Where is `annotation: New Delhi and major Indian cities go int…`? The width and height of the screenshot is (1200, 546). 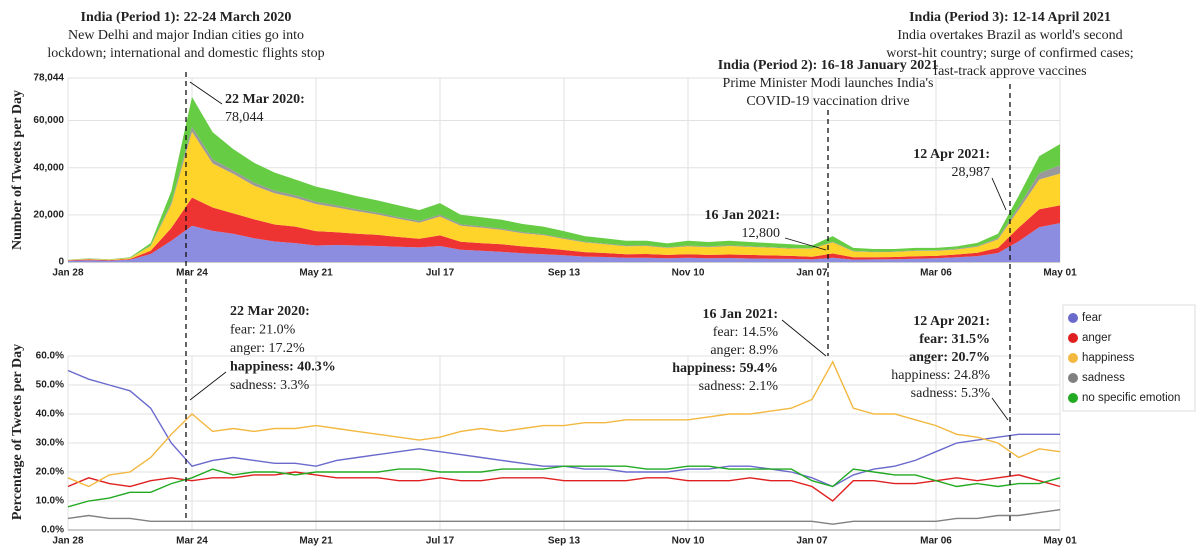
annotation: New Delhi and major Indian cities go int… is located at coordinates (186, 35).